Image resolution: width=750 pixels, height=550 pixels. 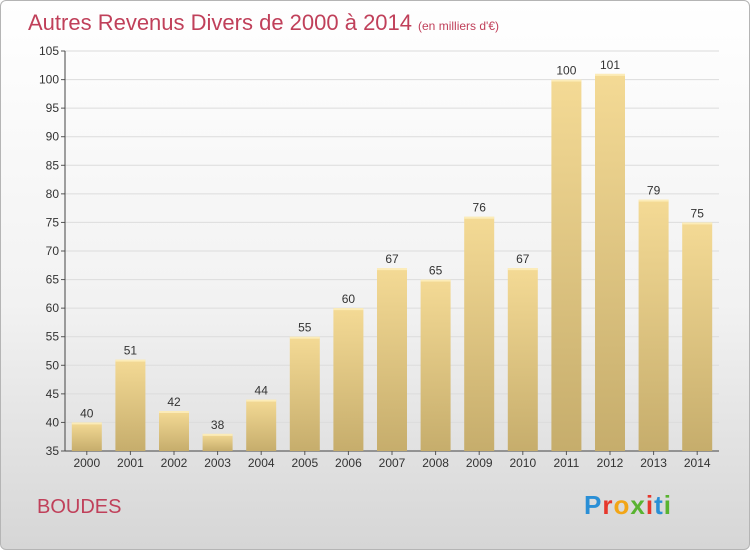 I want to click on y-tick-label: 100, so click(x=49, y=80).